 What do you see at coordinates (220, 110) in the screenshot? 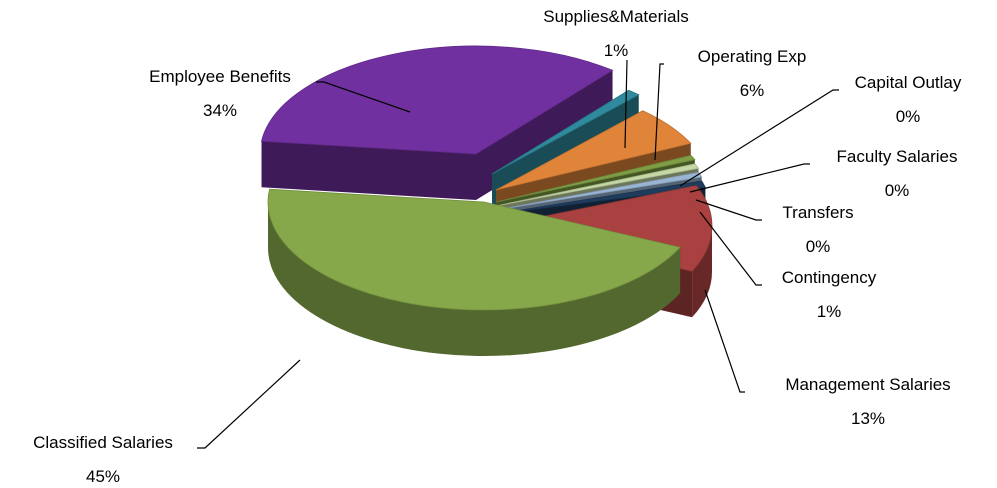
I see `slice-percent-employee-benefits: 34%` at bounding box center [220, 110].